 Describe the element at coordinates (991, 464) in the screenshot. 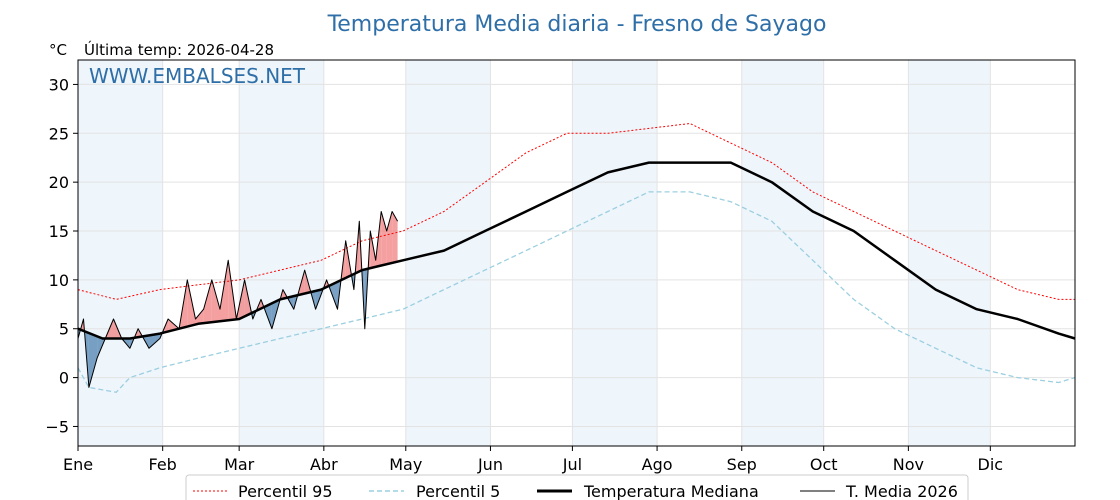

I see `x-tick-label-Dic: Dic` at that location.